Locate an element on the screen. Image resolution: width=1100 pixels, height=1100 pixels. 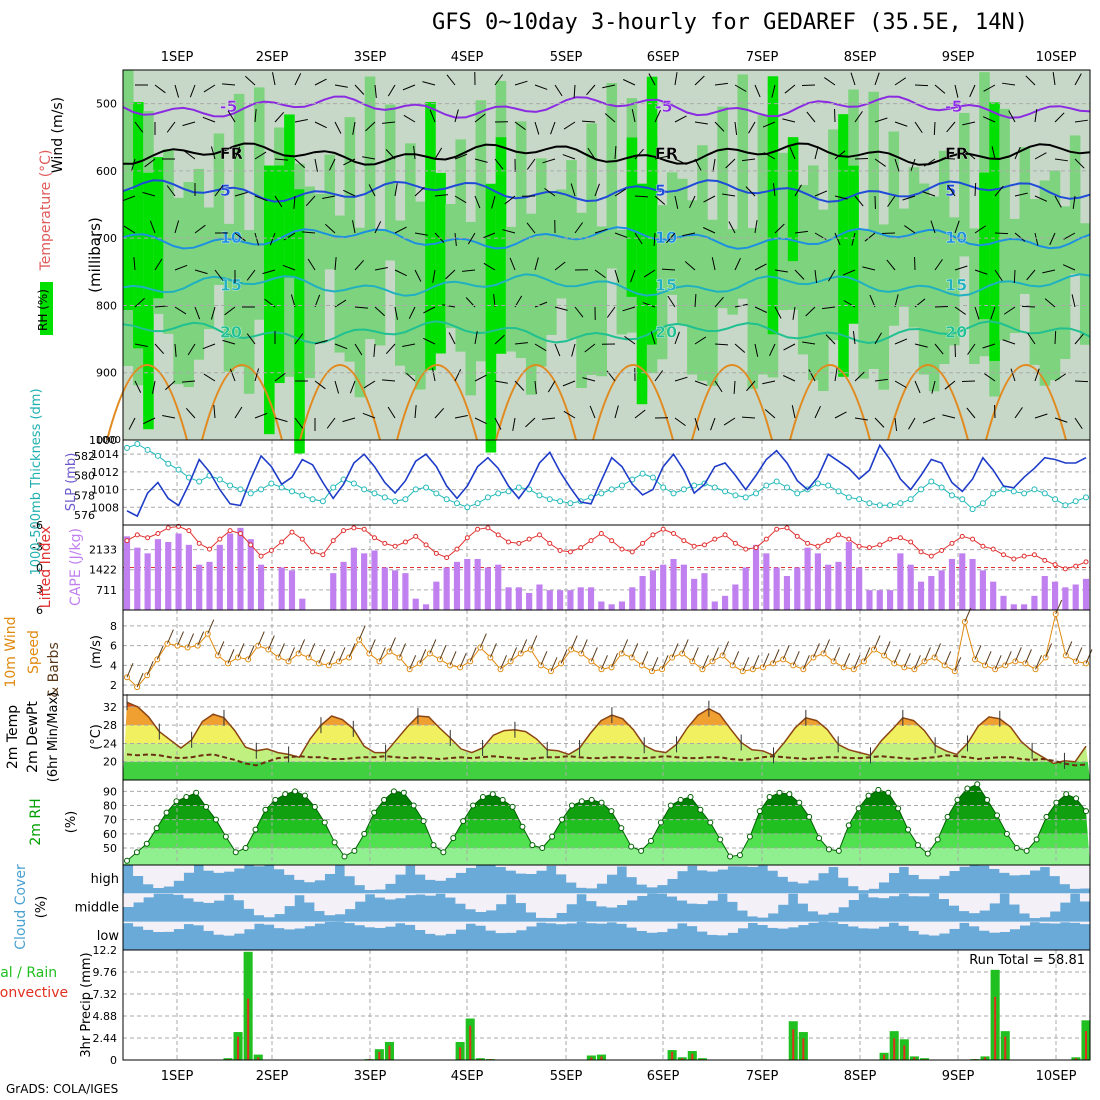
date-tick-label: 4SEP is located at coordinates (467, 1076).